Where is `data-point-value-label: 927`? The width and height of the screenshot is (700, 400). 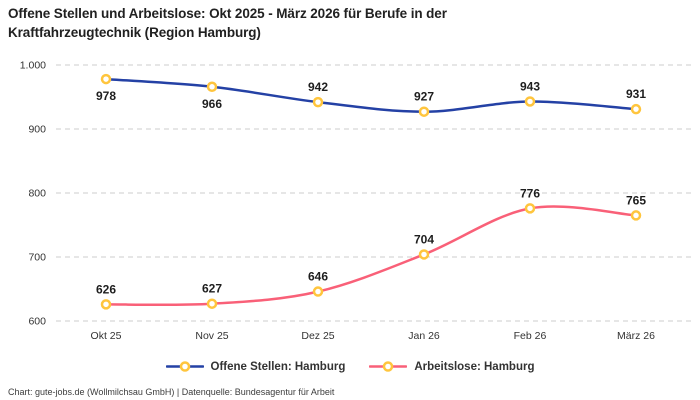
data-point-value-label: 927 is located at coordinates (424, 97).